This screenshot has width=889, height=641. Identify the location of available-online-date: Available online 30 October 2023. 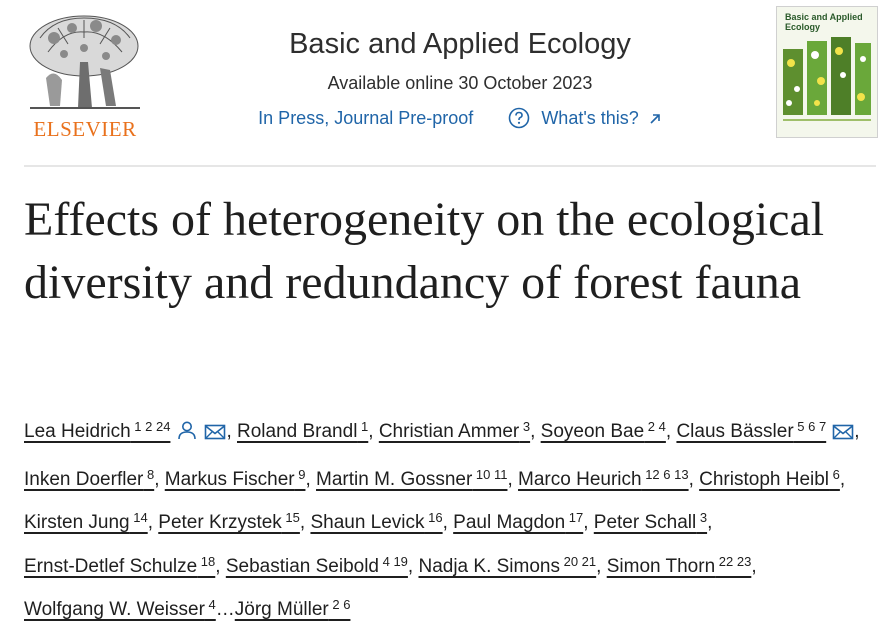
(460, 83).